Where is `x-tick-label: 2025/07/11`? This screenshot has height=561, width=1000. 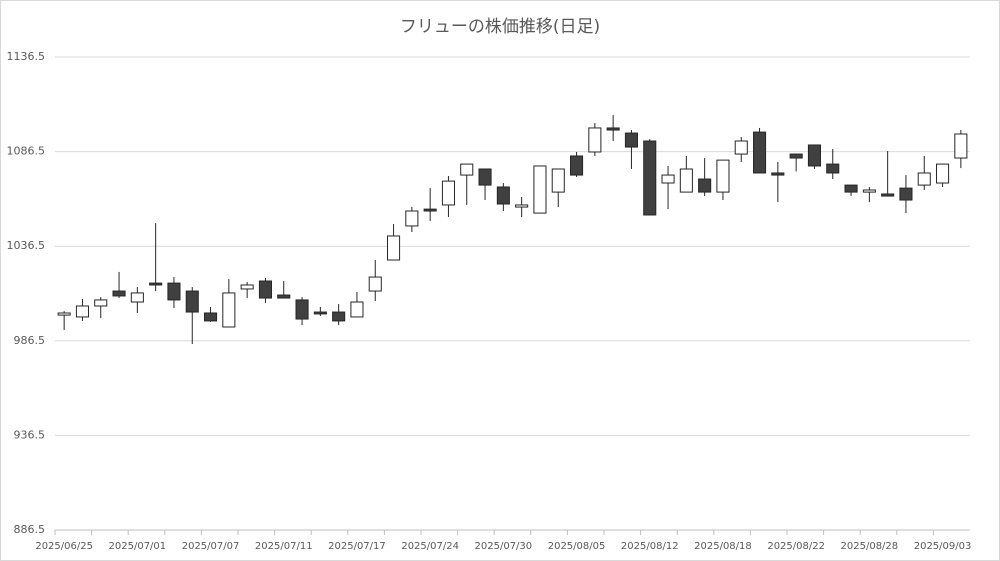
x-tick-label: 2025/07/11 is located at coordinates (284, 546).